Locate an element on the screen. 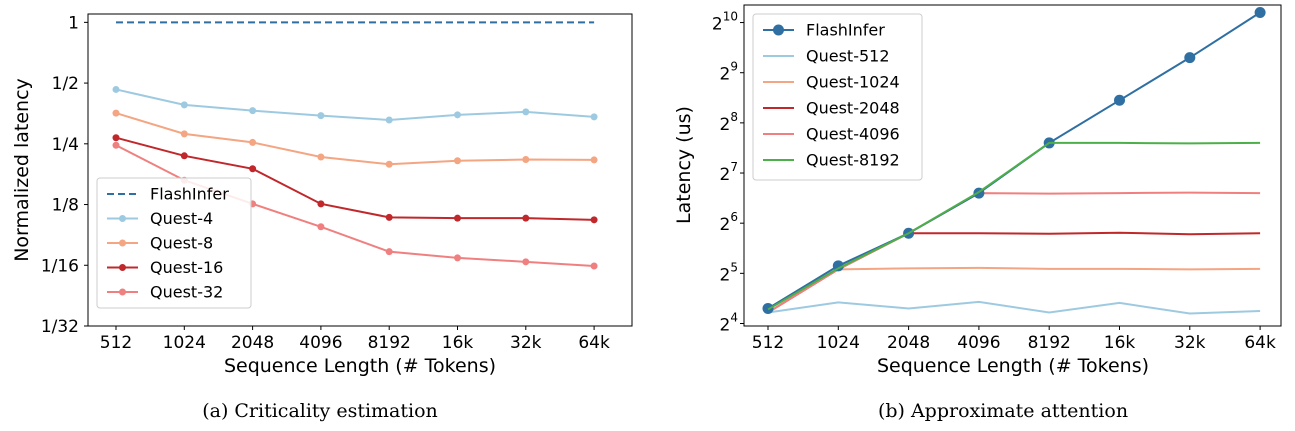 The width and height of the screenshot is (1295, 431). chart-a-x-tick-label: 1024 is located at coordinates (184, 343).